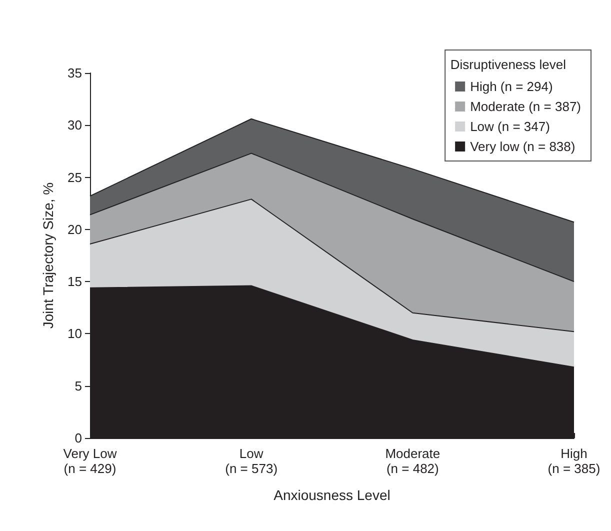 The image size is (611, 531). What do you see at coordinates (510, 126) in the screenshot?
I see `legend-label: Low (n = 347)` at bounding box center [510, 126].